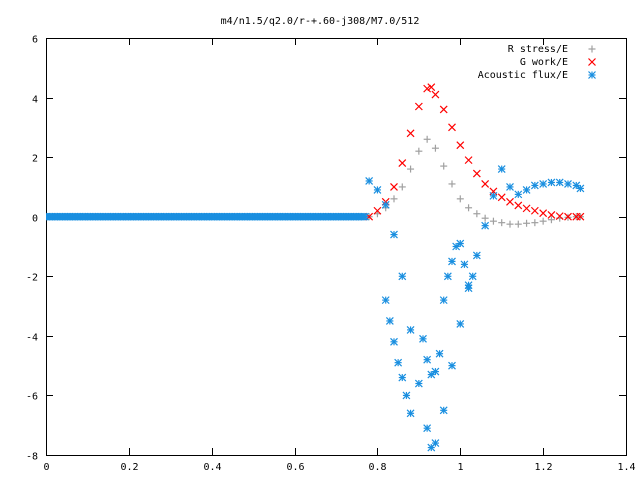  I want to click on y-tick-label: -4, so click(32, 338).